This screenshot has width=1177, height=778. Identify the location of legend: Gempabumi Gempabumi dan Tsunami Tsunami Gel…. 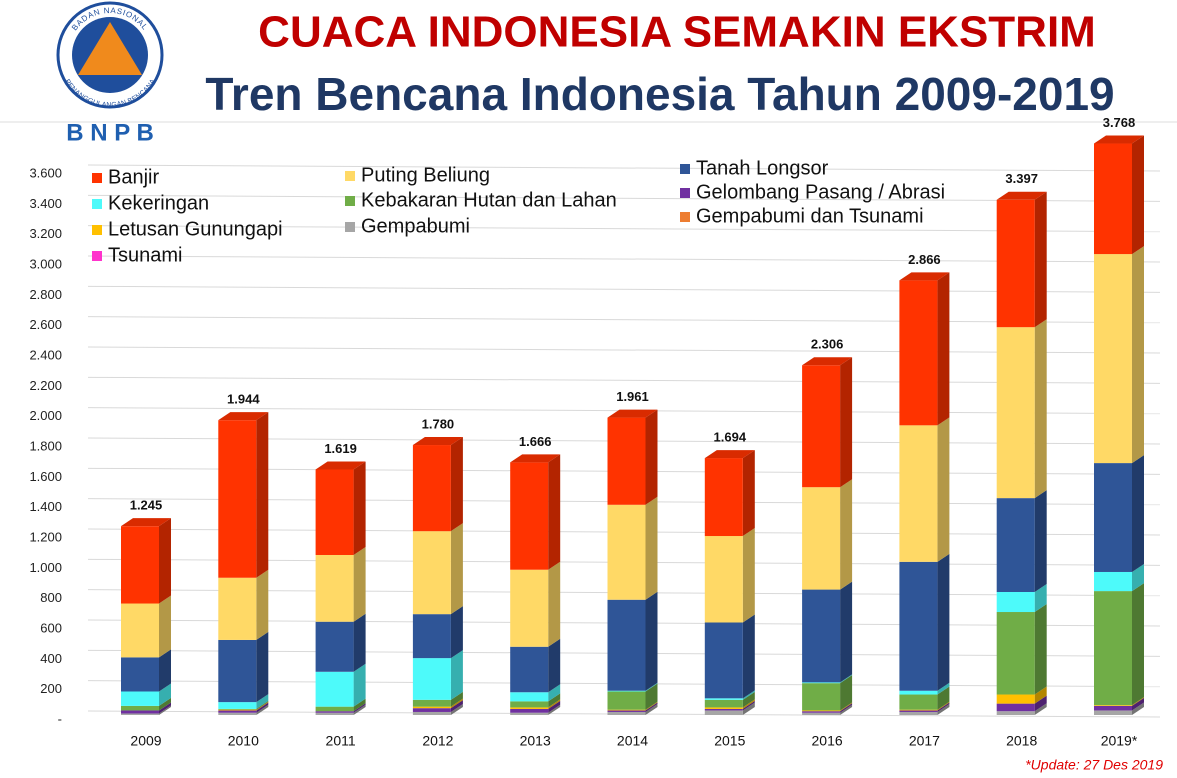
(518, 211).